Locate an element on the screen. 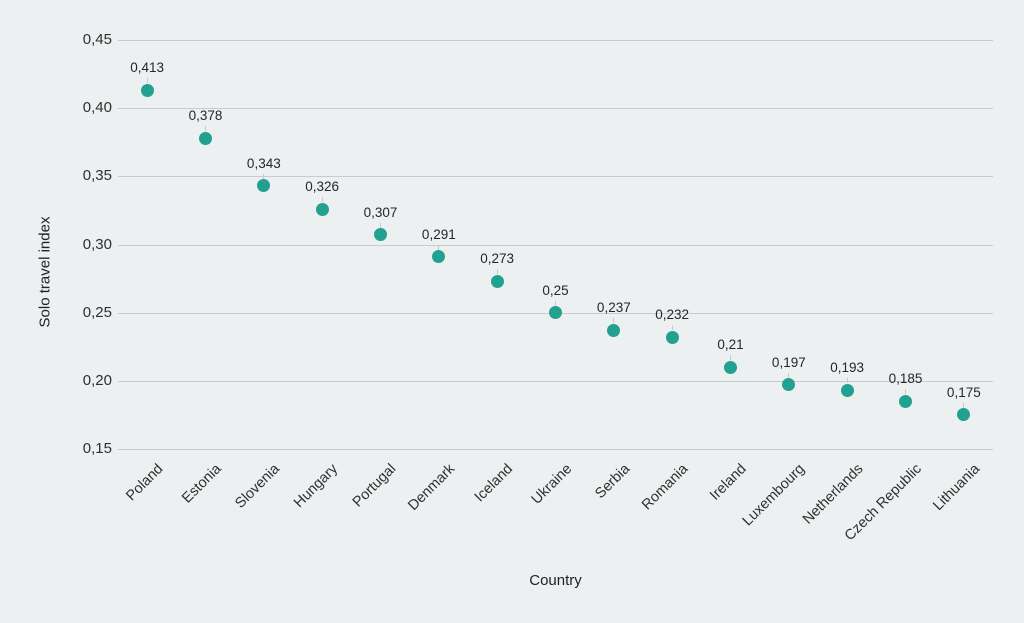  data-point-label: 0,237 is located at coordinates (613, 308).